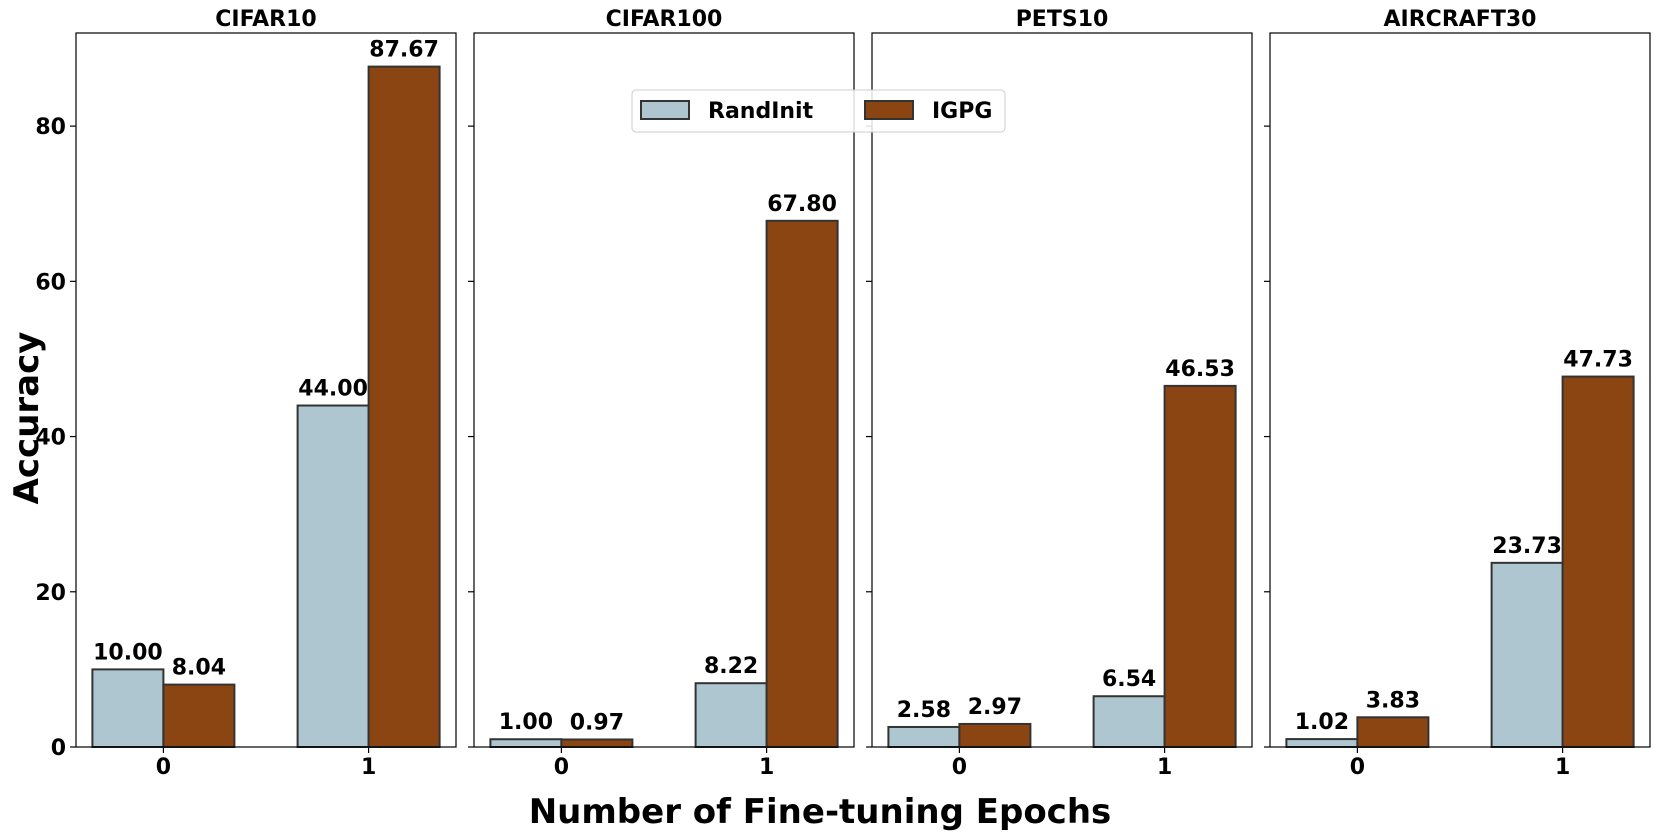 The image size is (1660, 840). What do you see at coordinates (761, 111) in the screenshot?
I see `legend-label-randinit: RandInit` at bounding box center [761, 111].